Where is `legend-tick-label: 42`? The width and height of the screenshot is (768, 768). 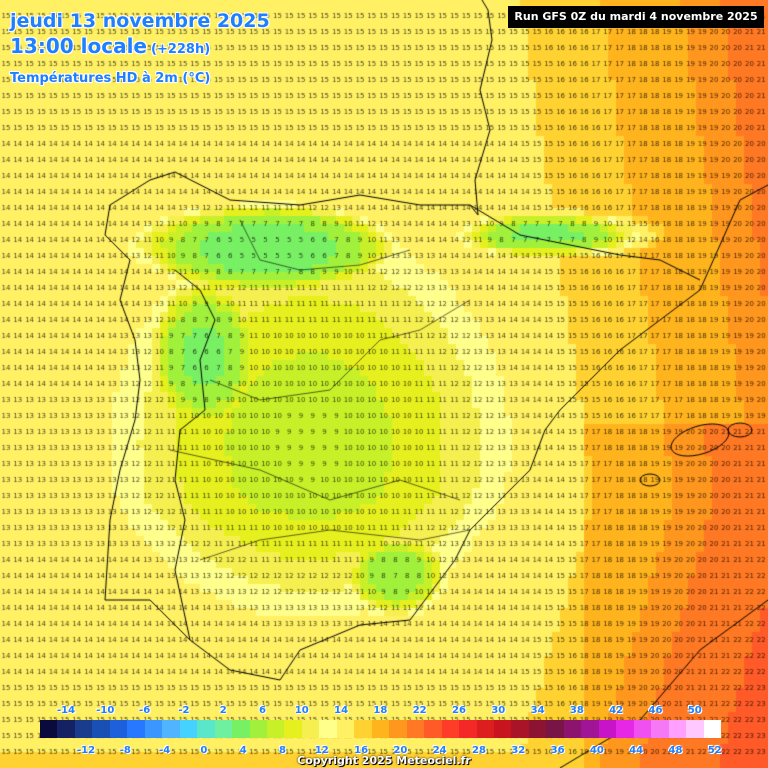
legend-tick-label: 42 is located at coordinates (616, 710).